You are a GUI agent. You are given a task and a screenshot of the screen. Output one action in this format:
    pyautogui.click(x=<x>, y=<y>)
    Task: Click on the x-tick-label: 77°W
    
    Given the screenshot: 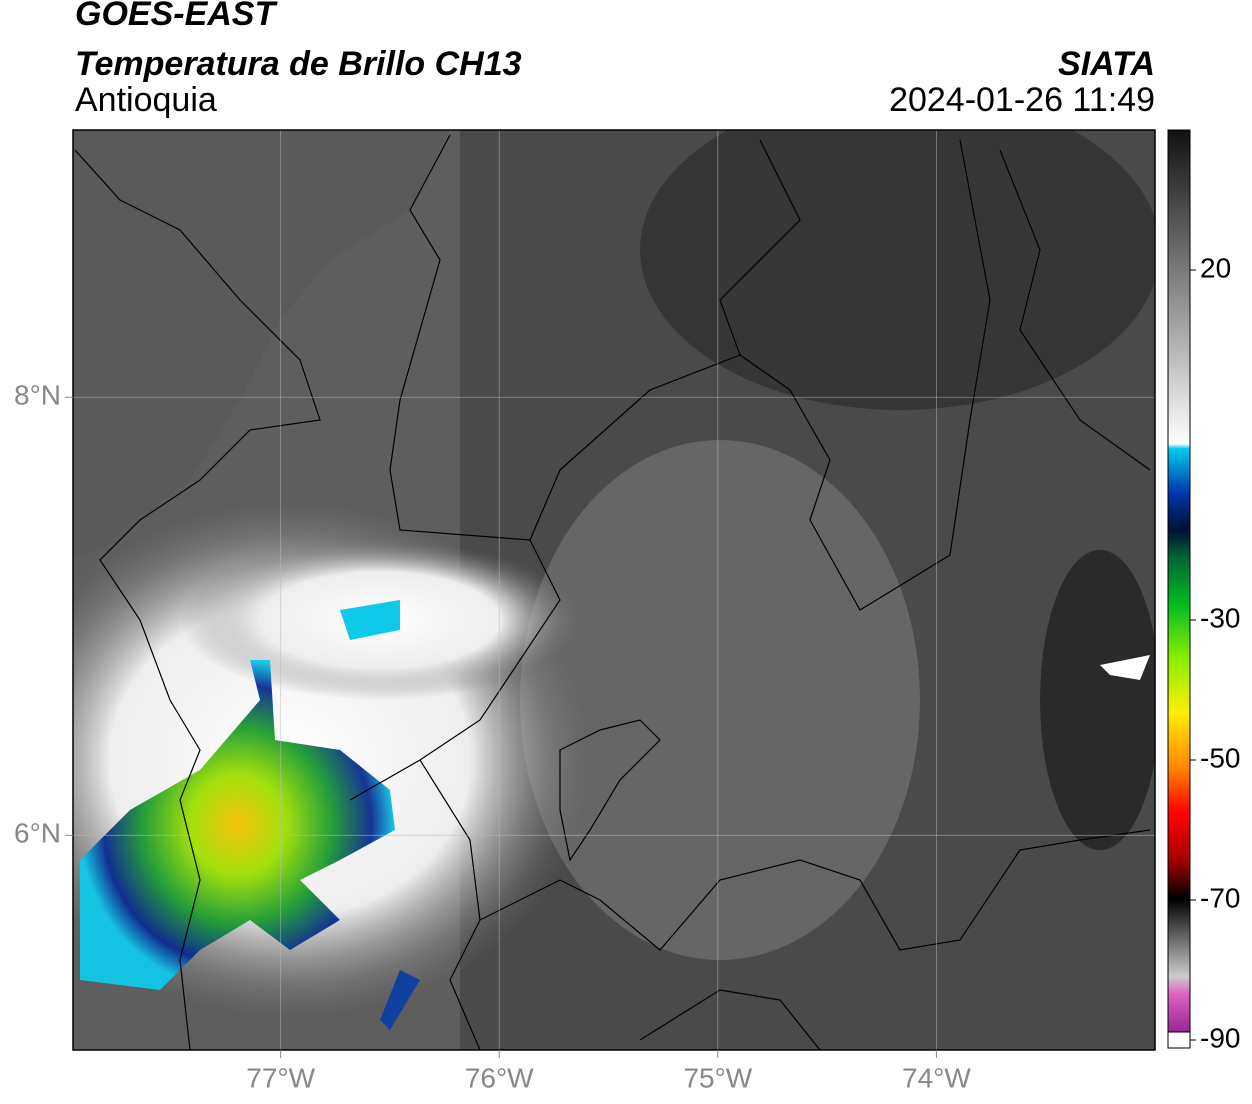 What is the action you would take?
    pyautogui.click(x=280, y=1077)
    